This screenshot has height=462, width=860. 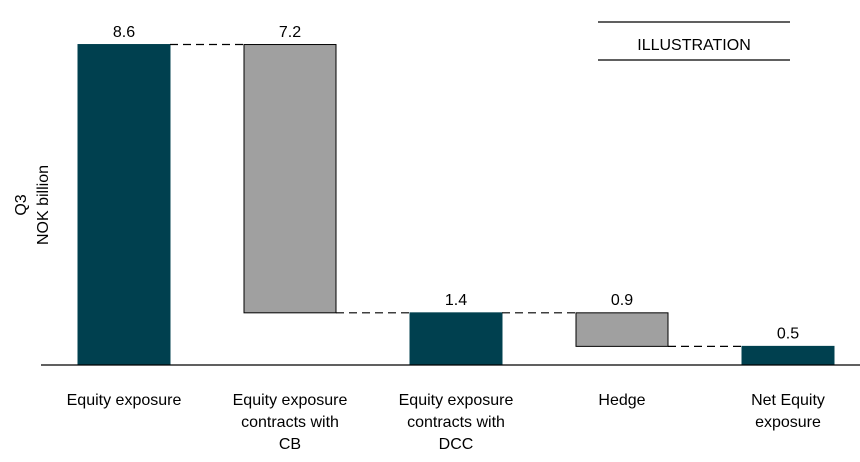 I want to click on value-label: 0.9, so click(x=622, y=300).